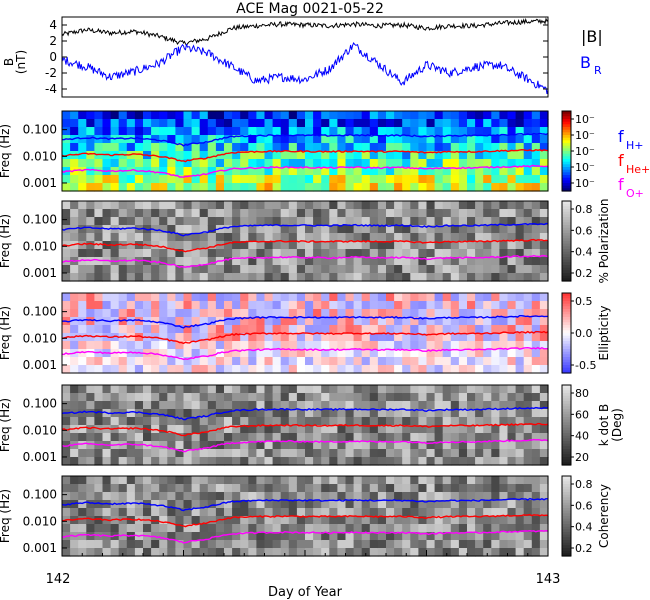  Describe the element at coordinates (582, 414) in the screenshot. I see `kdotb-colorbar-tick-label: 60` at that location.